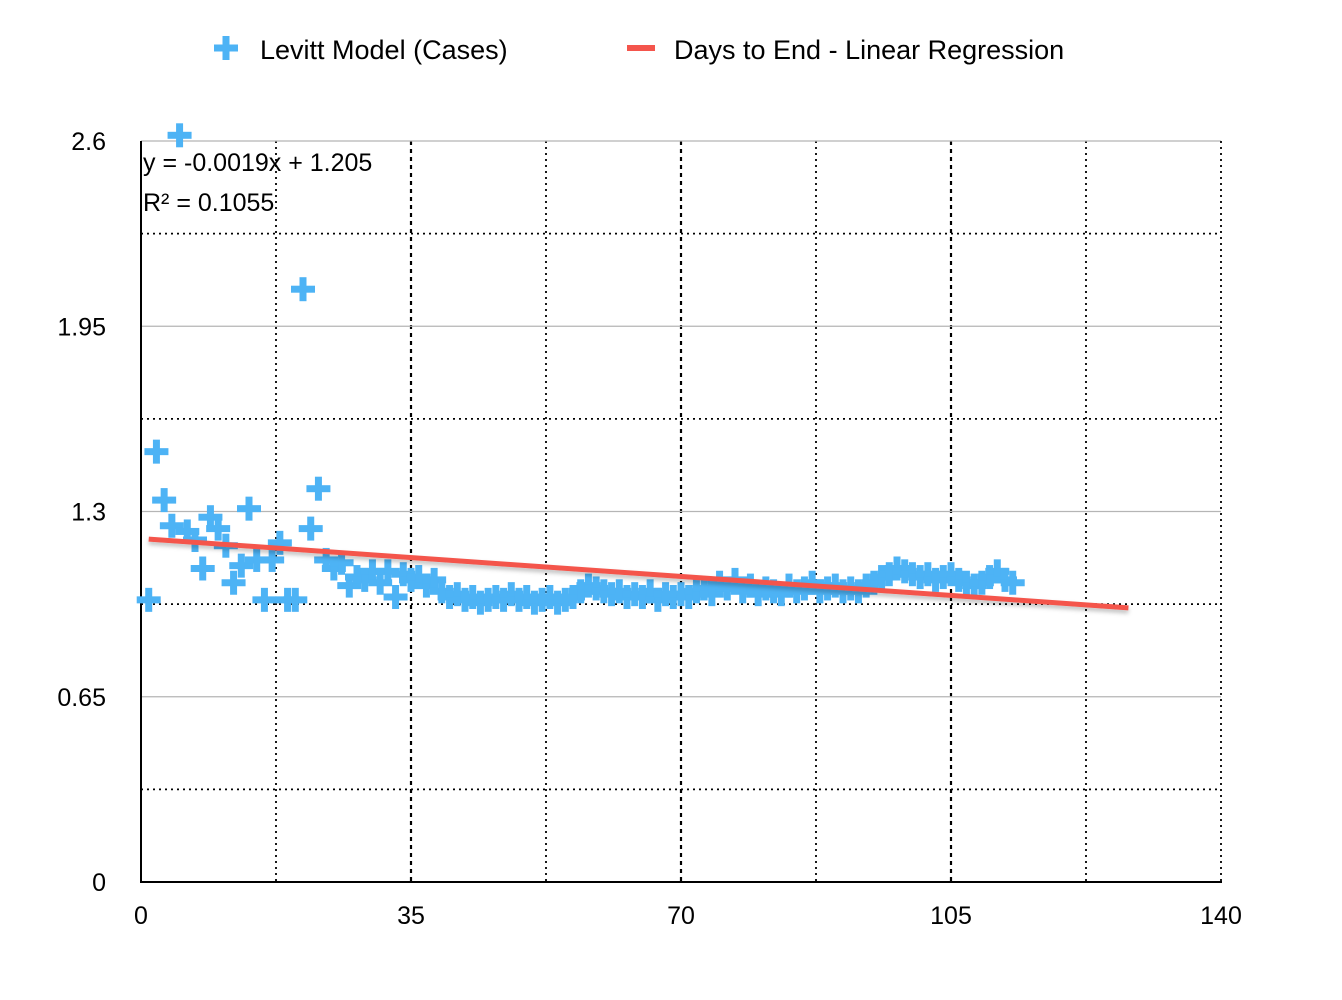 This screenshot has width=1342, height=1000. I want to click on x-tick-label: 35, so click(411, 916).